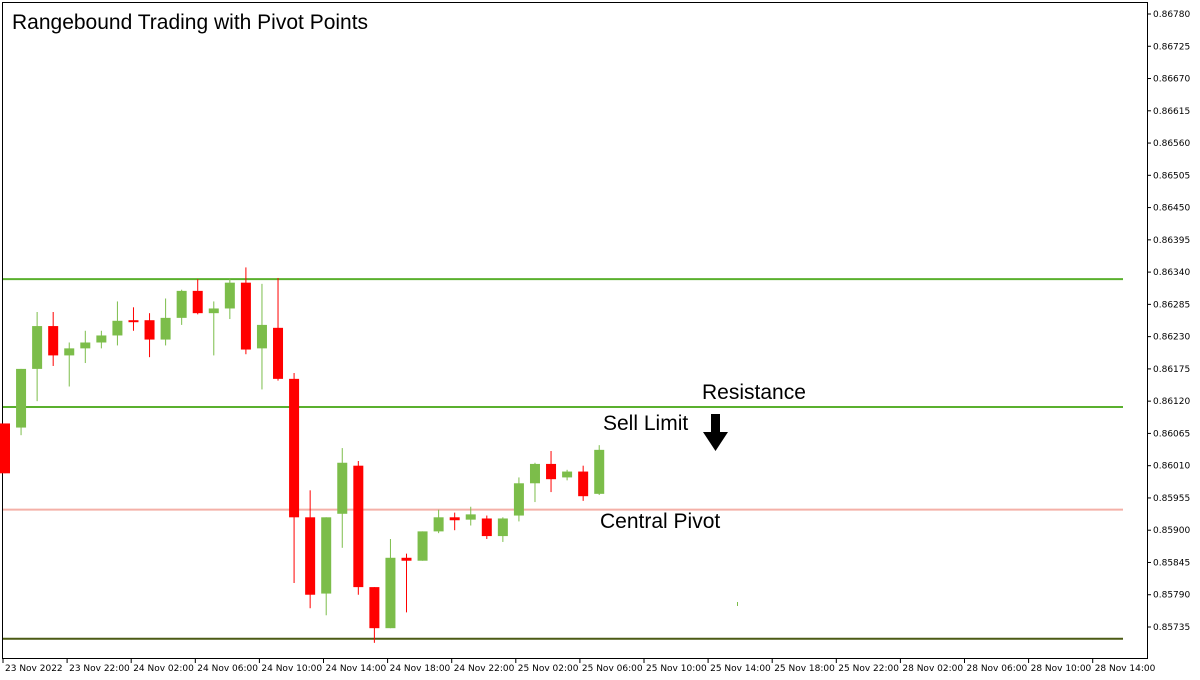 This screenshot has width=1200, height=680. What do you see at coordinates (1171, 467) in the screenshot?
I see `y-tick-label: 0.86010` at bounding box center [1171, 467].